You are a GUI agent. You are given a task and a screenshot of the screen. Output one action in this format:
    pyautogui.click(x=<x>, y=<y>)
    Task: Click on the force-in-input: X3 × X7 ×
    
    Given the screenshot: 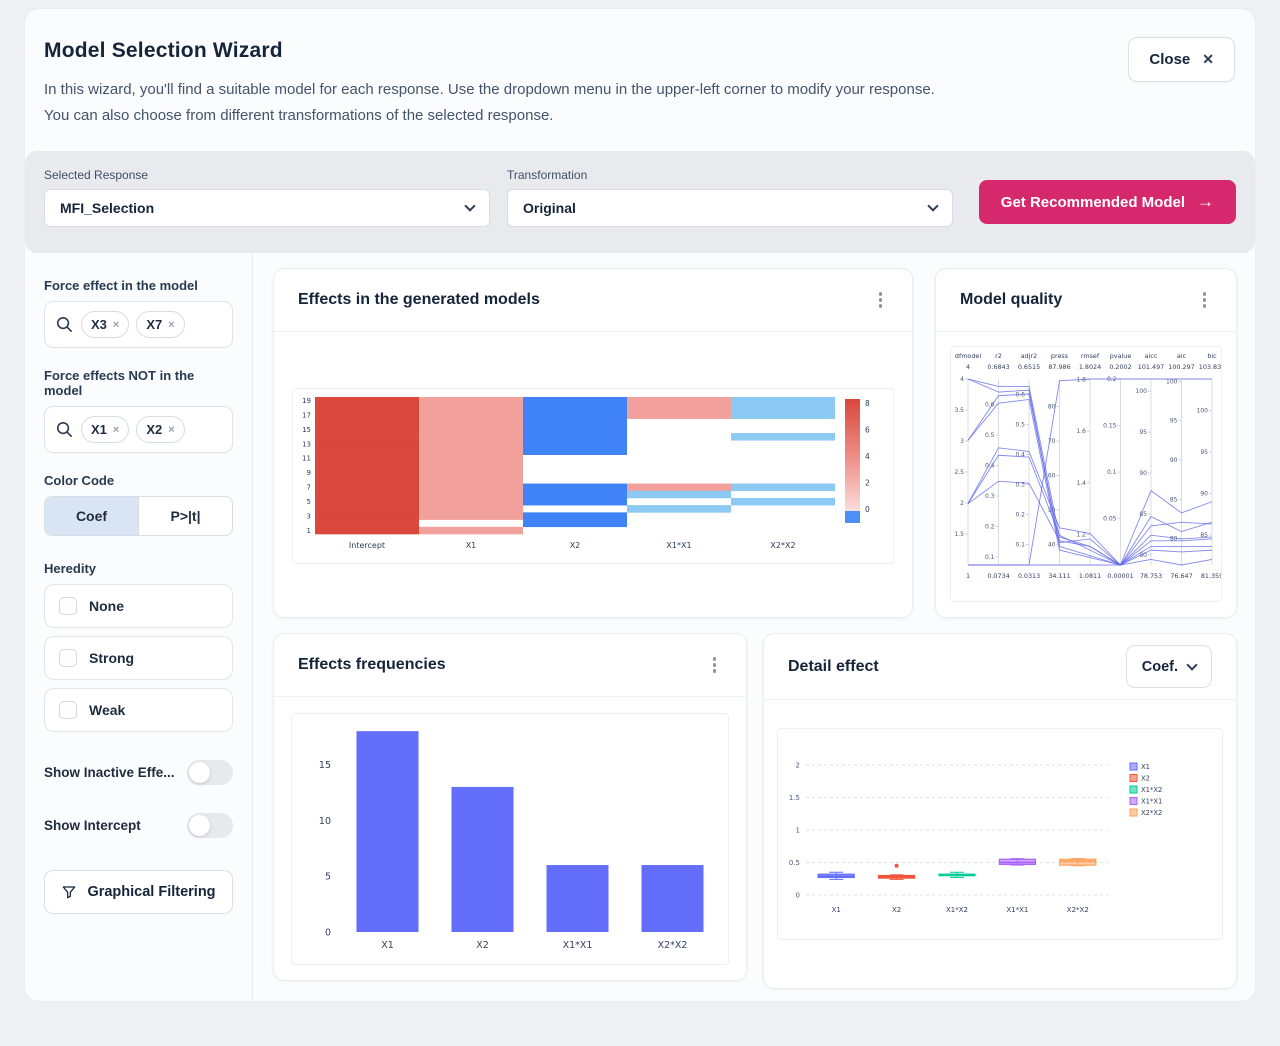 What is the action you would take?
    pyautogui.click(x=138, y=324)
    